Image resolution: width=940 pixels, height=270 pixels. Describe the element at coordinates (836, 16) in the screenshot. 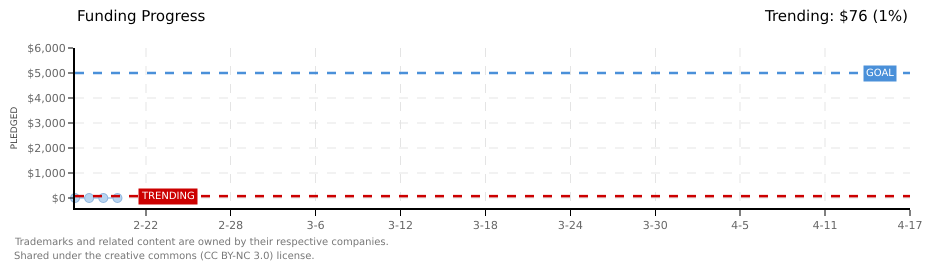

I see `chart-subtitle: Trending: $76 (1%)` at that location.